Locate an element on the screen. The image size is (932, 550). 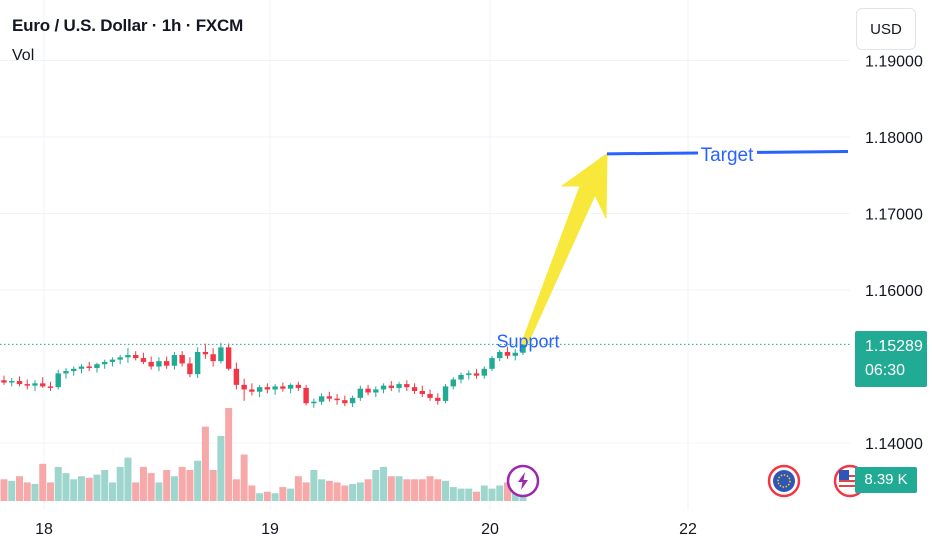
candles is located at coordinates (263, 375).